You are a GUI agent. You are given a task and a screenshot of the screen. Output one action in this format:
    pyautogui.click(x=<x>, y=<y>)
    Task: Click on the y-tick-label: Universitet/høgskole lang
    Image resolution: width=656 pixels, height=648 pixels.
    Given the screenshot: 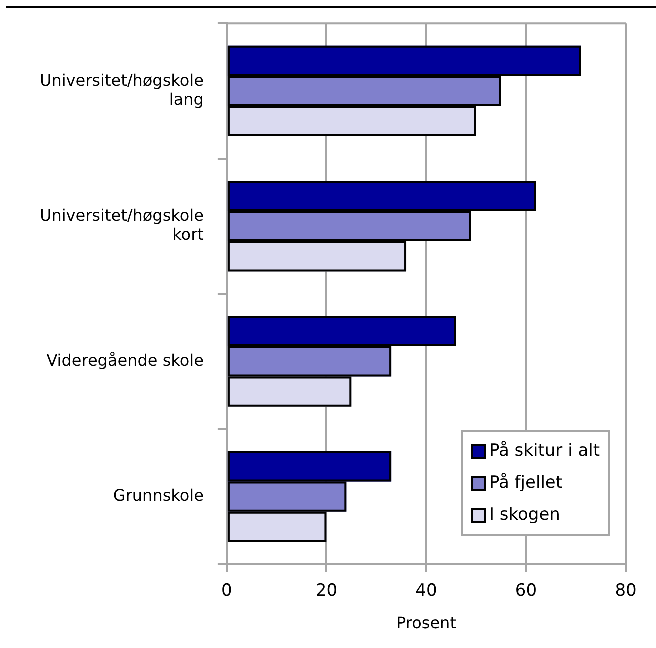 What is the action you would take?
    pyautogui.click(x=122, y=89)
    